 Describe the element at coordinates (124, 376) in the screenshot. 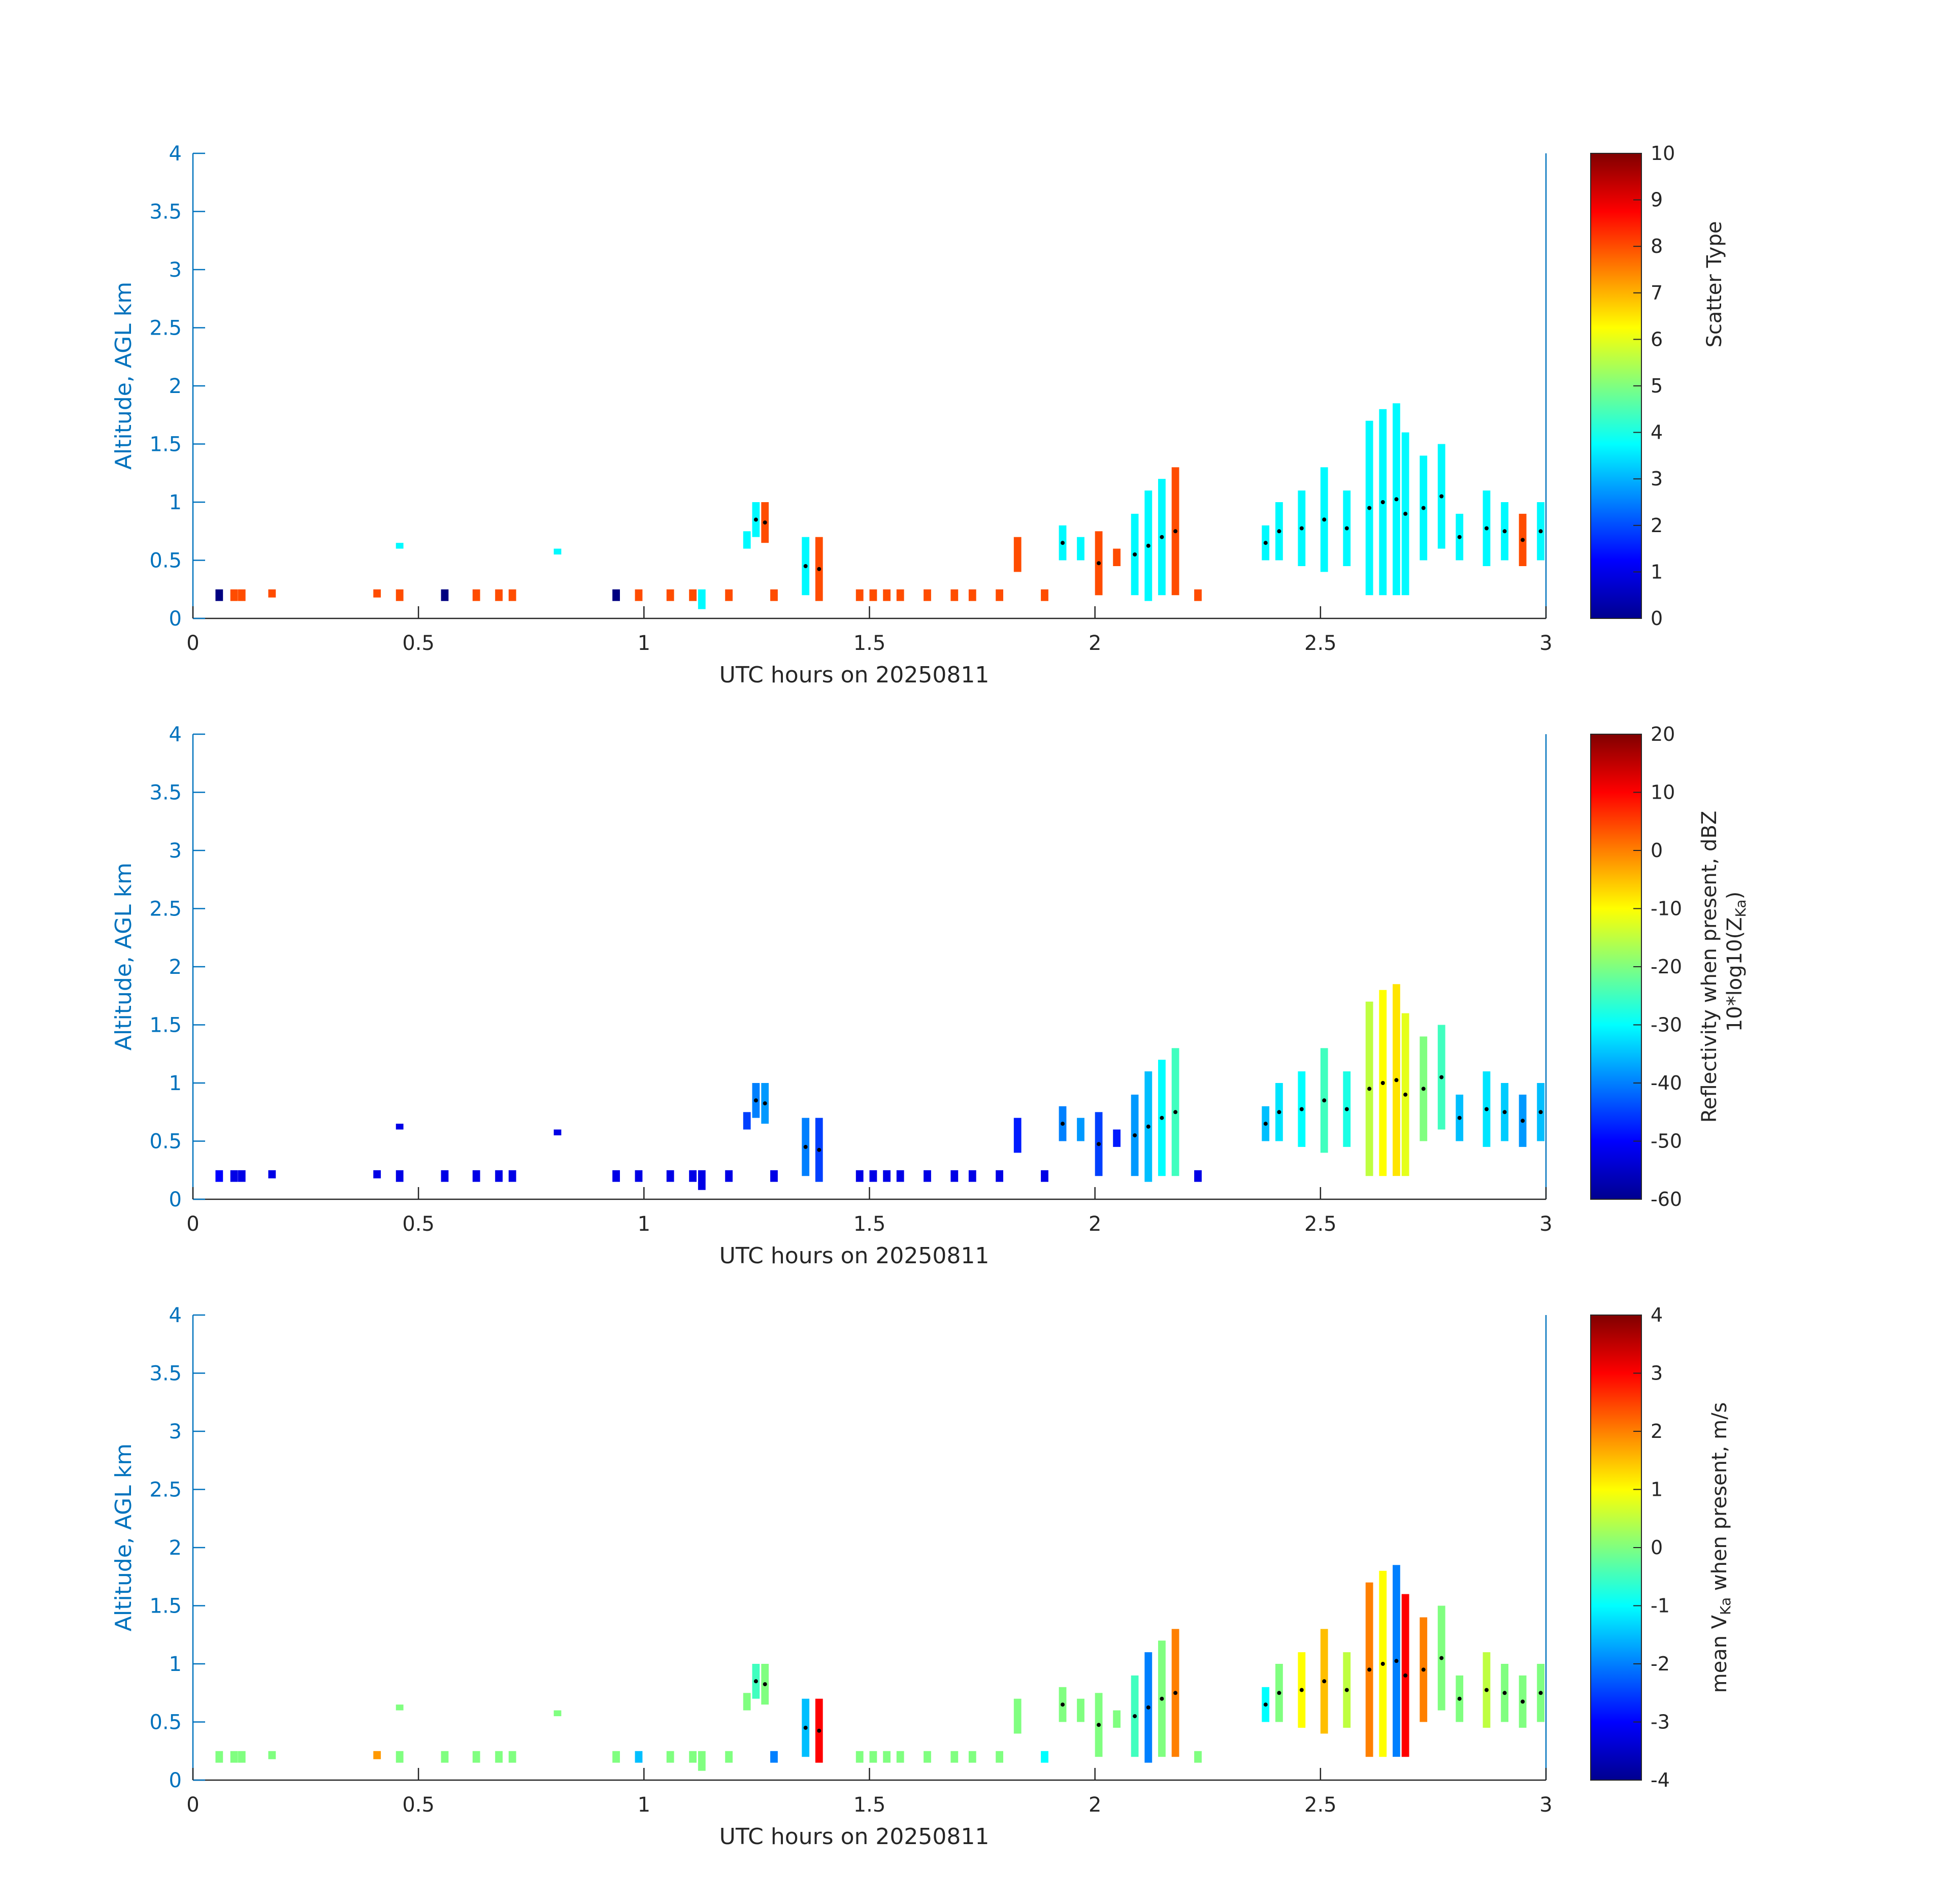

I see `y-axis-label: Altitude, AGL km` at that location.